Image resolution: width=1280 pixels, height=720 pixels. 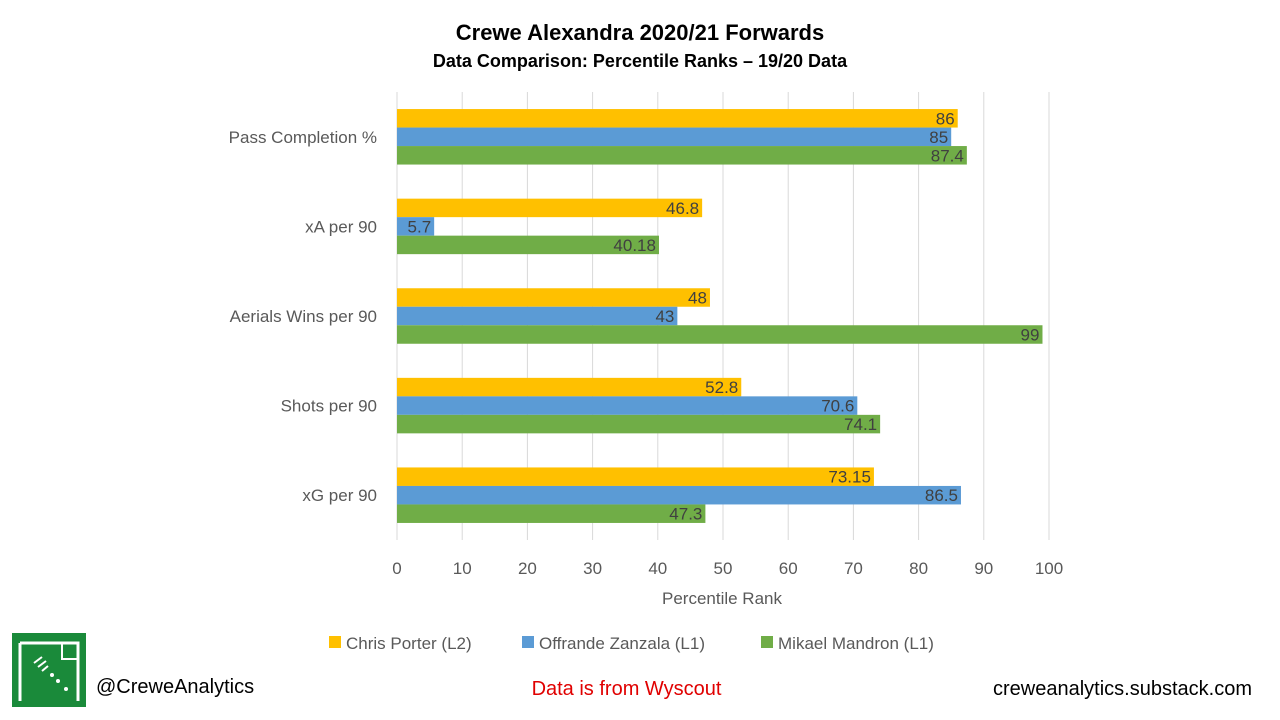 What do you see at coordinates (303, 137) in the screenshot?
I see `category-label: Pass Completion %` at bounding box center [303, 137].